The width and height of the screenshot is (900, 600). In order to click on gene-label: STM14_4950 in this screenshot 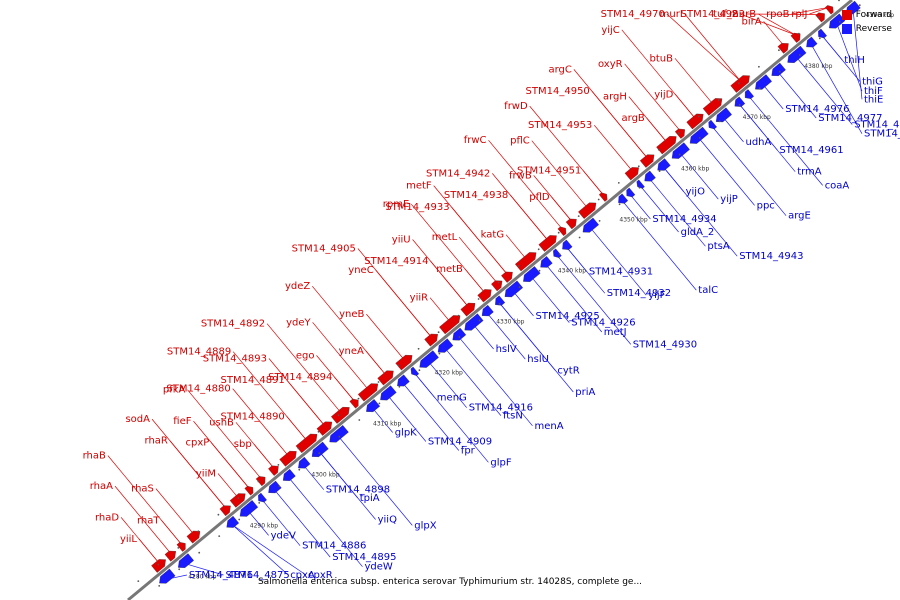, I will do `click(558, 91)`.